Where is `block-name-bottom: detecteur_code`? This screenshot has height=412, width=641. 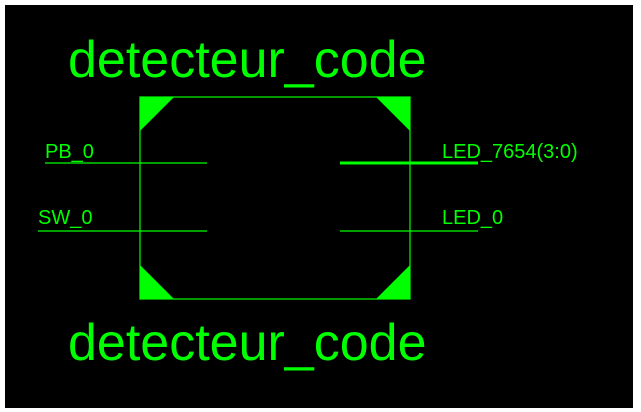
block-name-bottom: detecteur_code is located at coordinates (247, 343).